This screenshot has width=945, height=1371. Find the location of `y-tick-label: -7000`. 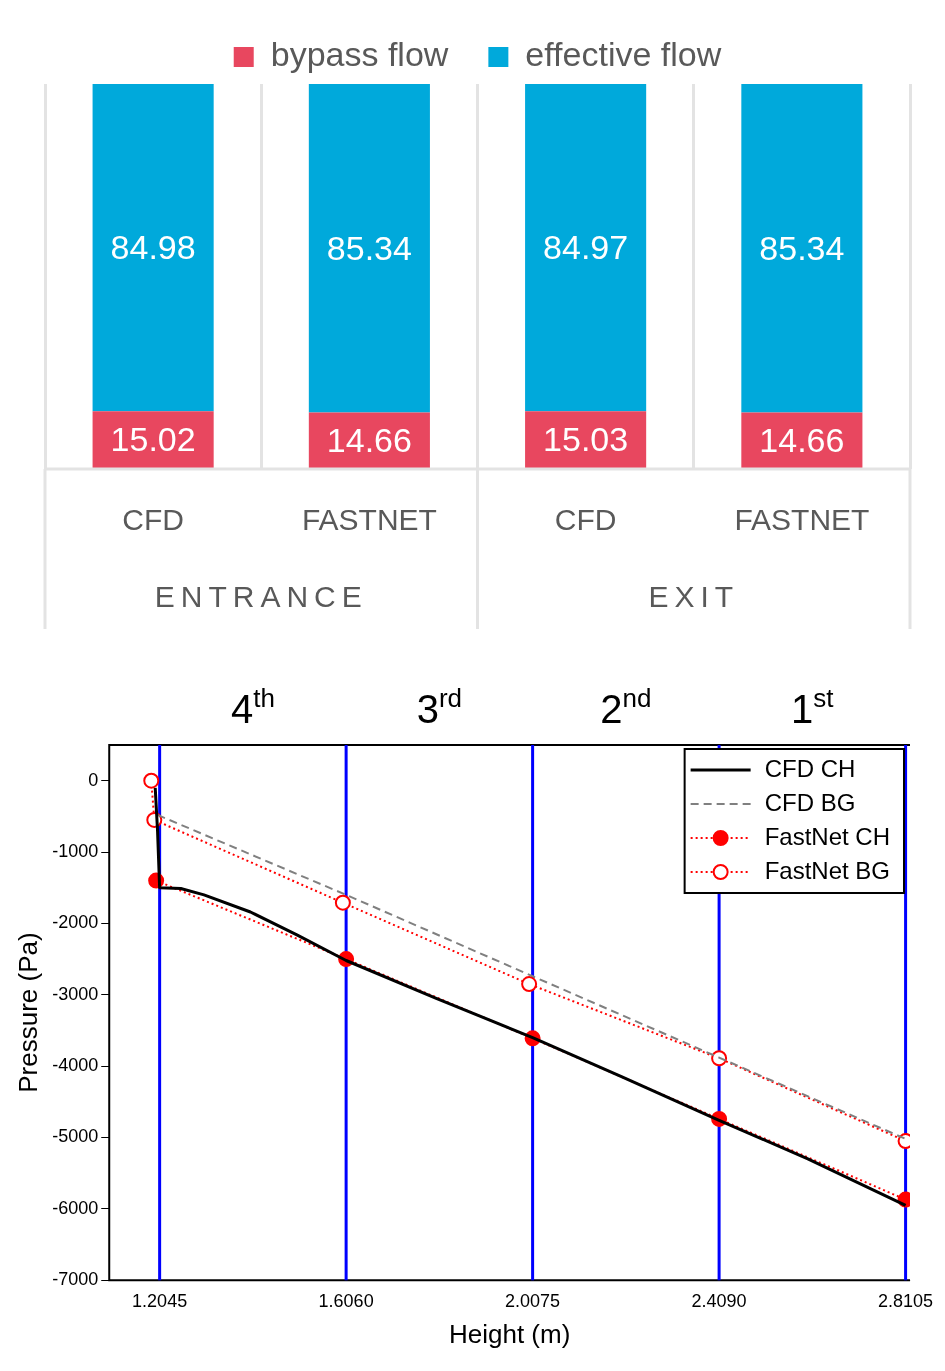

y-tick-label: -7000 is located at coordinates (75, 1279).